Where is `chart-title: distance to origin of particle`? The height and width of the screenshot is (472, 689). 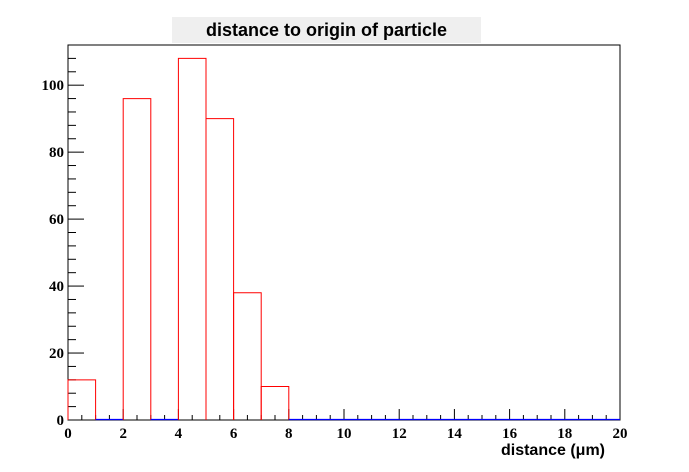 chart-title: distance to origin of particle is located at coordinates (326, 30).